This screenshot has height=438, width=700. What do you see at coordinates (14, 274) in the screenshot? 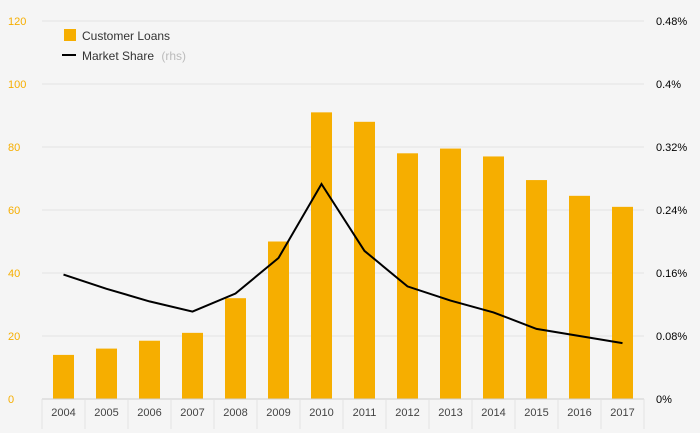
I see `y-left-tick-label: 40` at bounding box center [14, 274].